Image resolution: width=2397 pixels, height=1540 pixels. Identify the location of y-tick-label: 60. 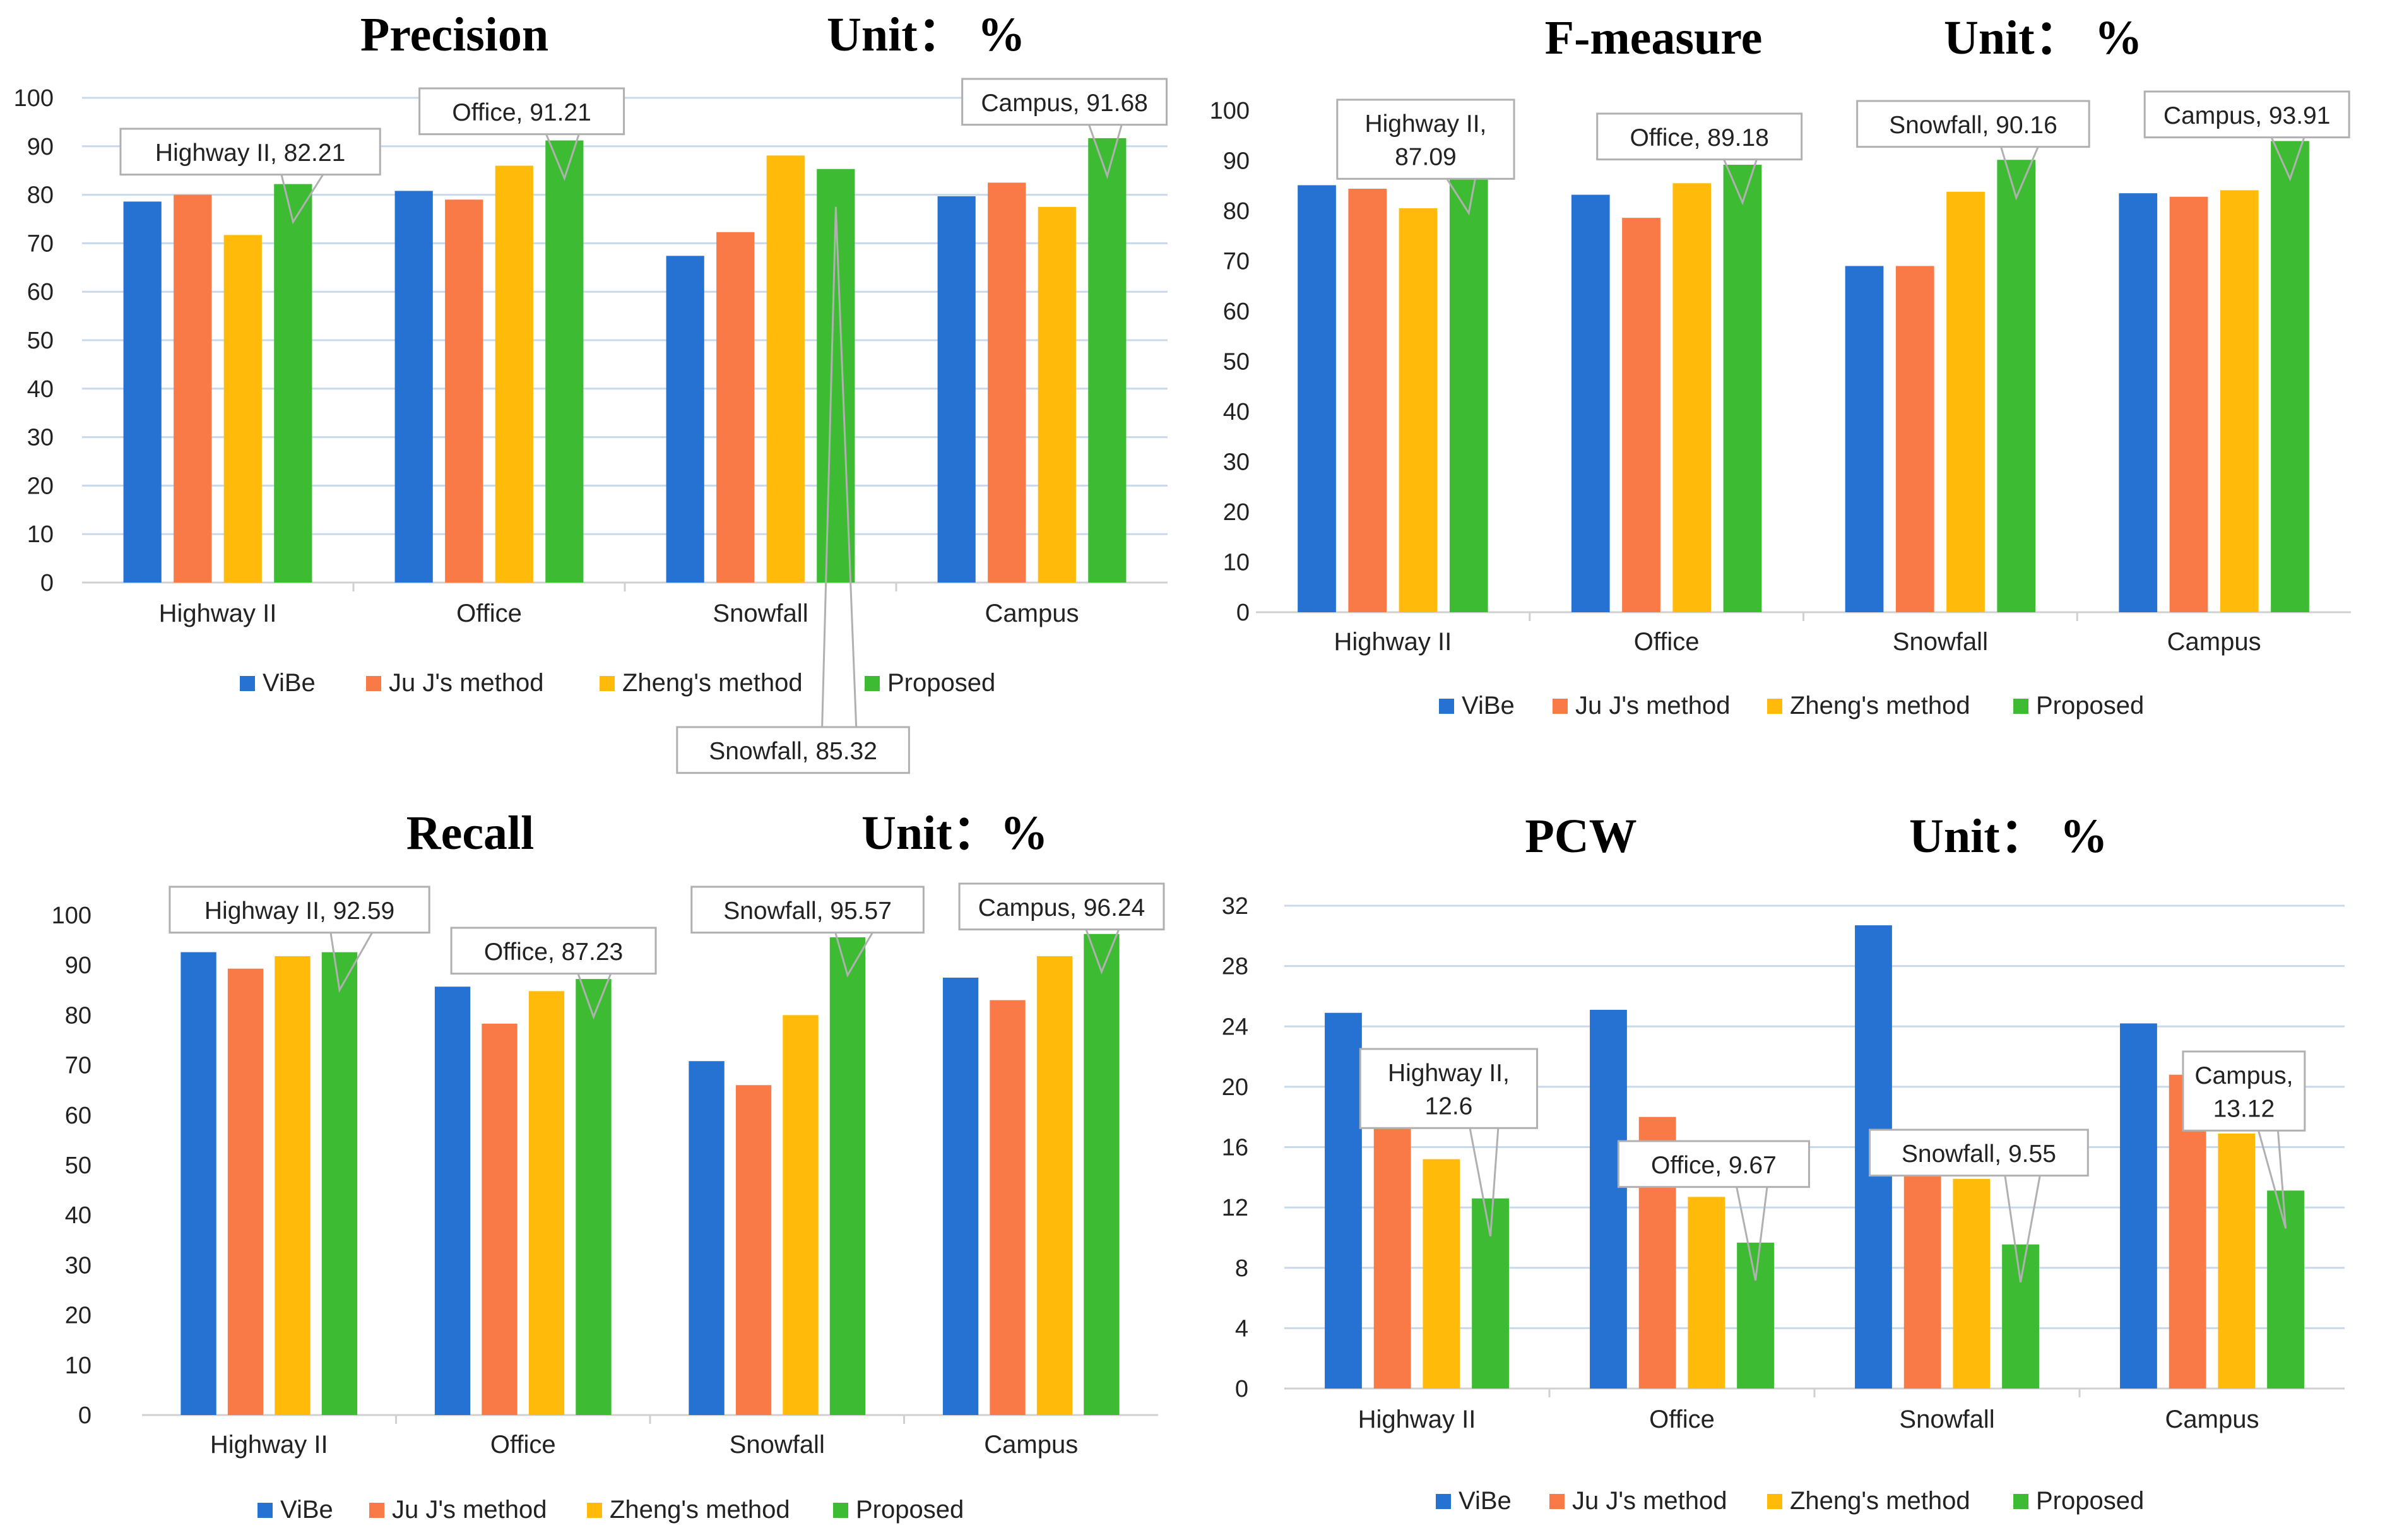
(78, 1116).